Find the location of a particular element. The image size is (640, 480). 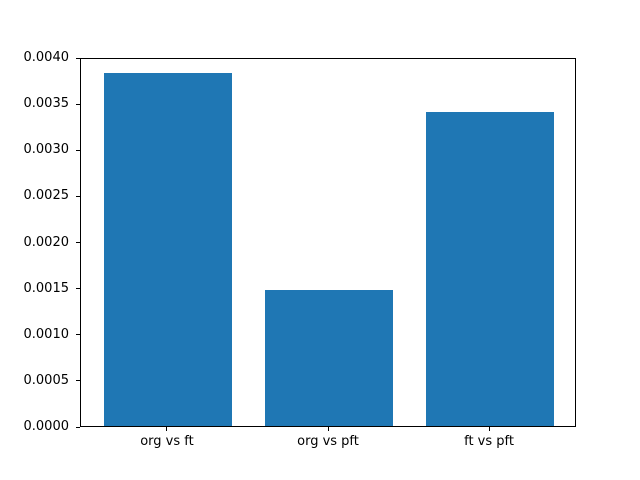

x-tick-label: org vs ft is located at coordinates (167, 441).